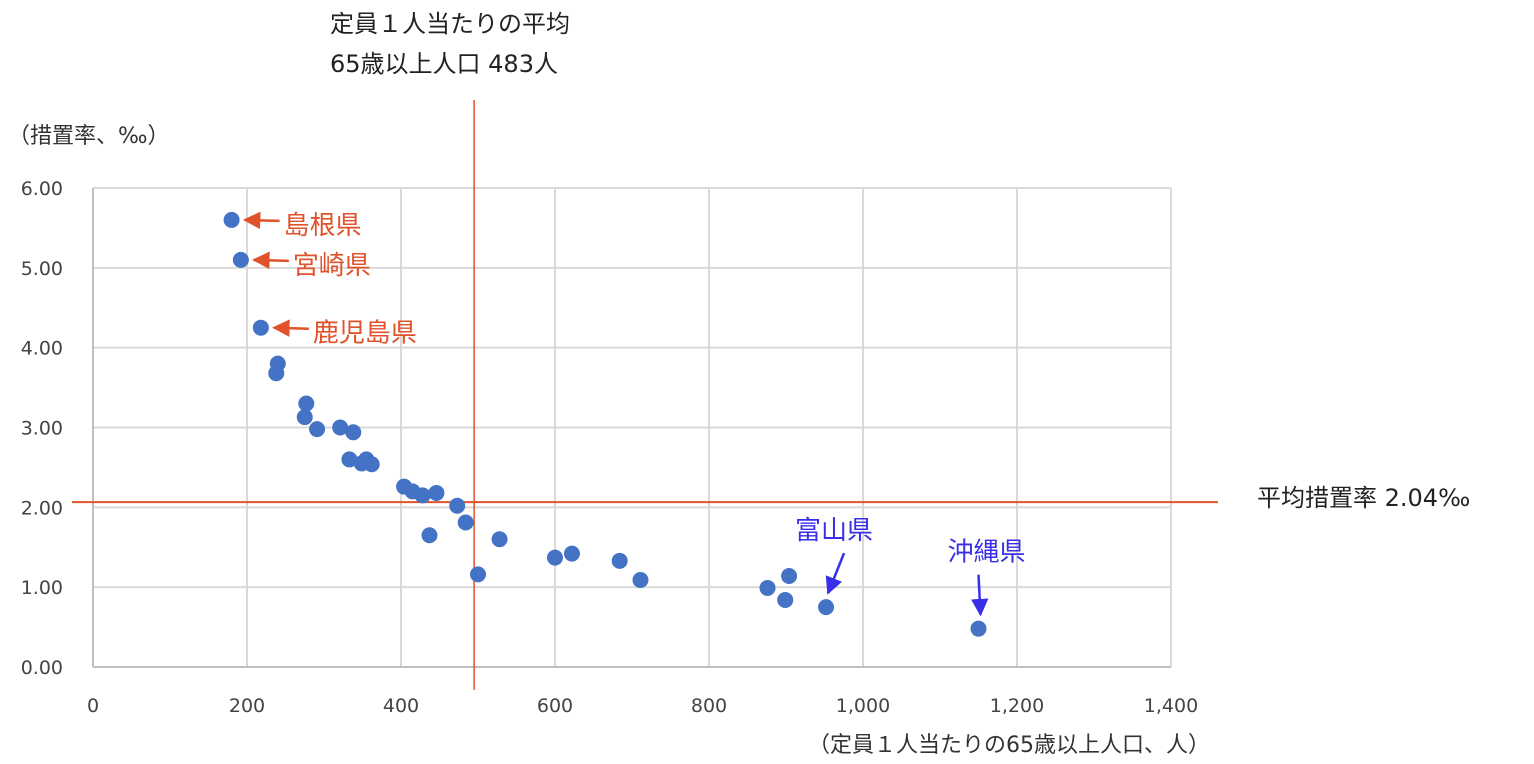 This screenshot has height=764, width=1534. What do you see at coordinates (42, 349) in the screenshot?
I see `y-tick-label: 4.00` at bounding box center [42, 349].